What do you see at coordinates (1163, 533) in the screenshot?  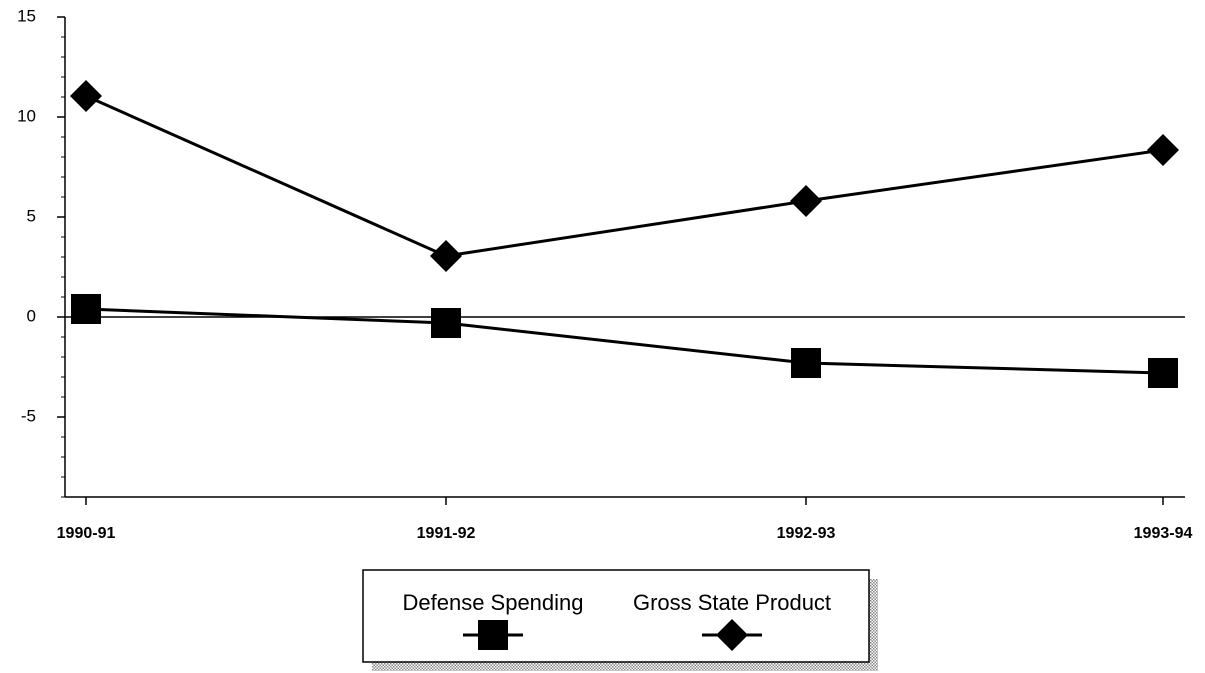 I see `x-tick-label: 1993-94` at bounding box center [1163, 533].